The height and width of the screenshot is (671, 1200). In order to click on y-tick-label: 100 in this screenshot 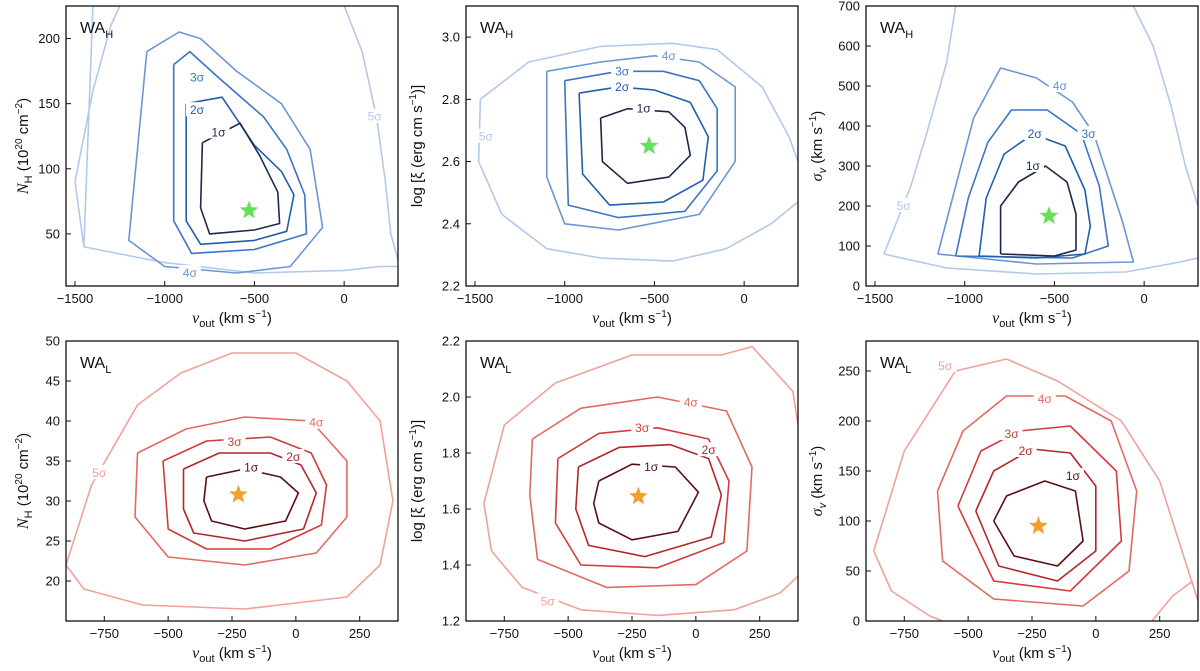, I will do `click(849, 521)`.